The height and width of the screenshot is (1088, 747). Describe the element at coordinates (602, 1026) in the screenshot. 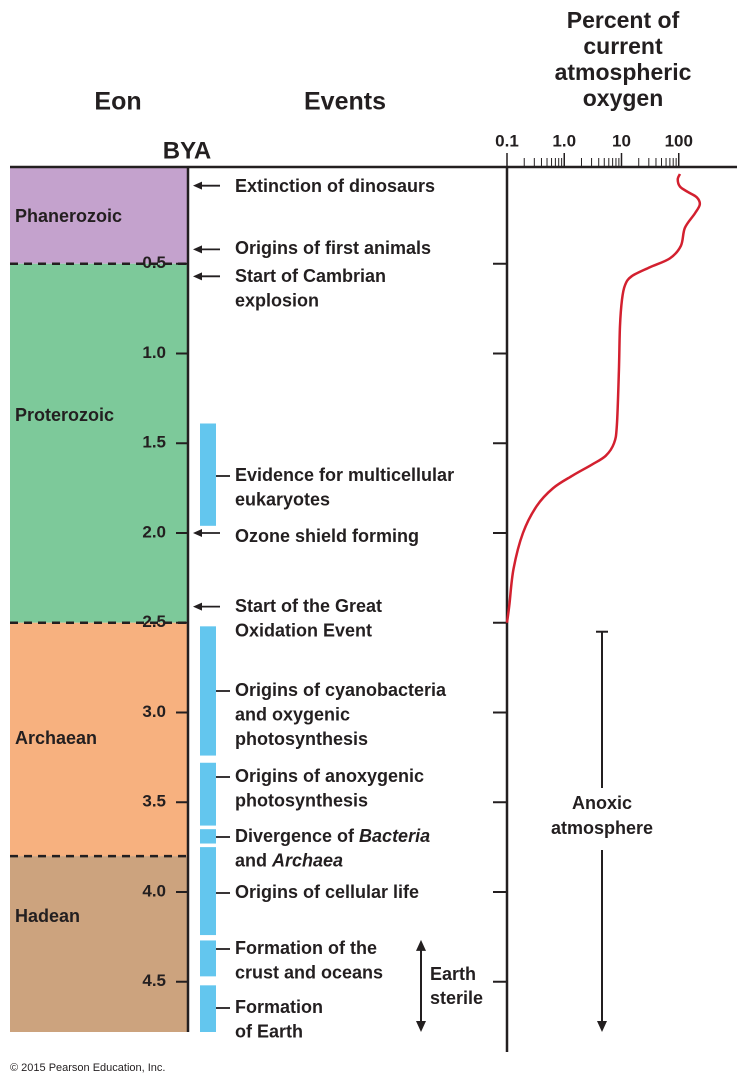

I see `anoxic-arrowhead` at that location.